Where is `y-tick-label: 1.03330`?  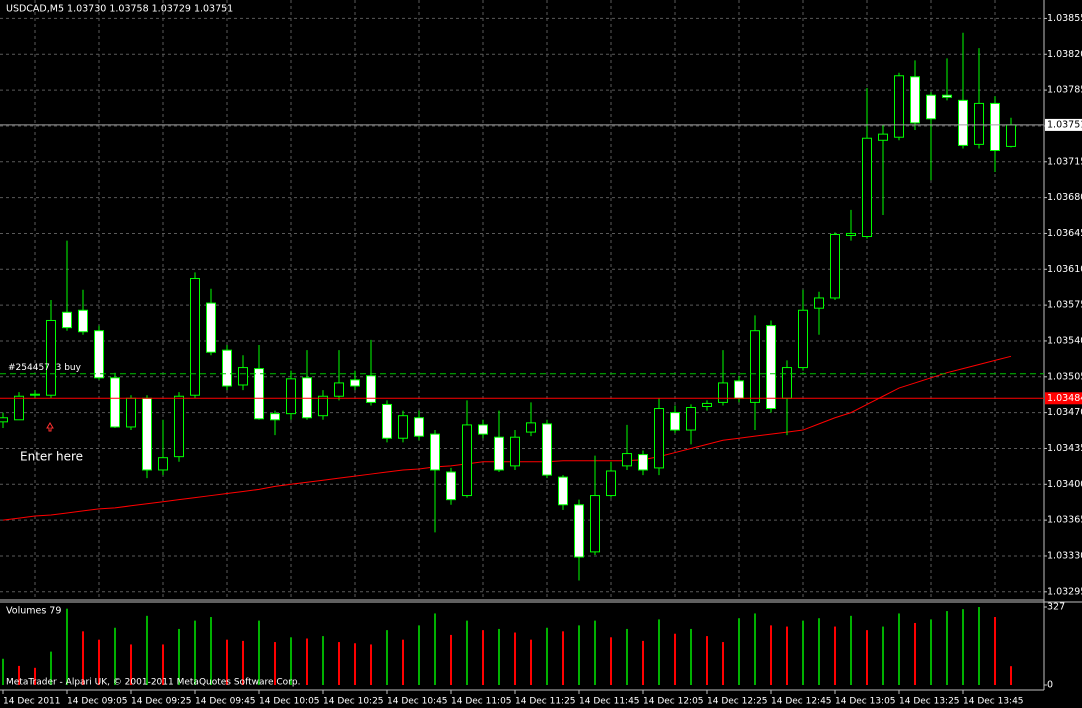
y-tick-label: 1.03330 is located at coordinates (1064, 555).